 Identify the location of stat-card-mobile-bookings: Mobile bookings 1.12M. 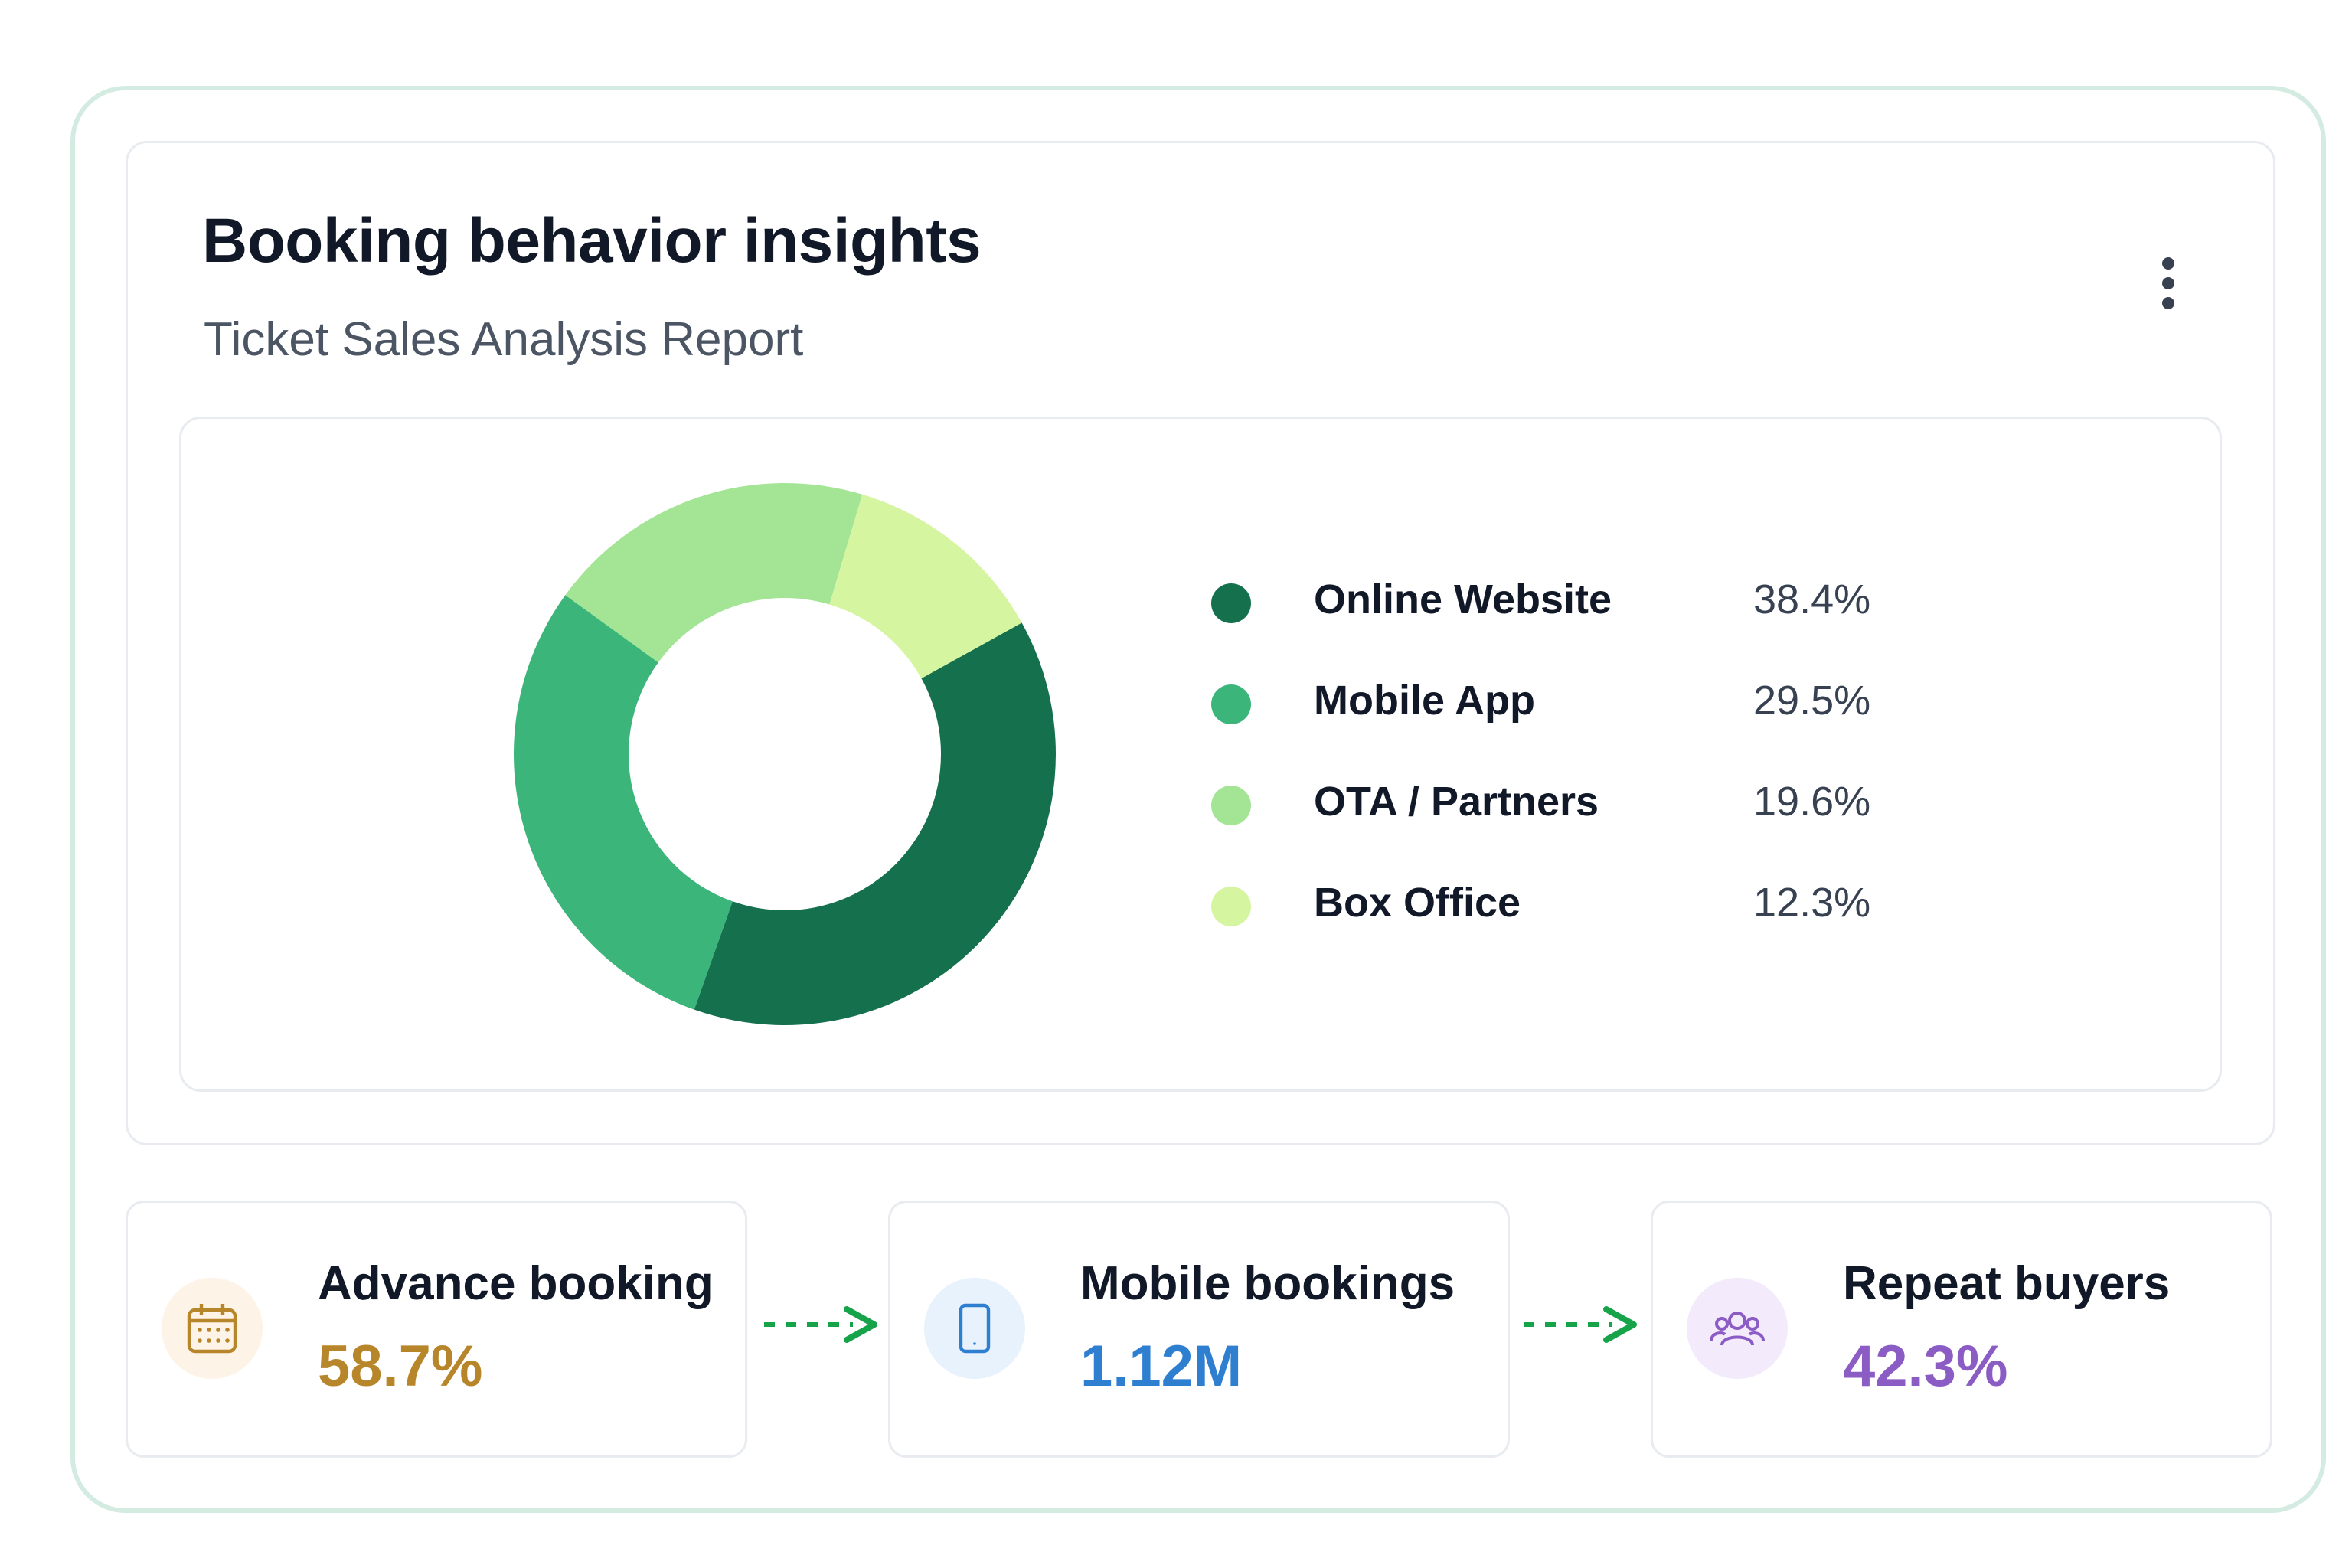
(1199, 1329).